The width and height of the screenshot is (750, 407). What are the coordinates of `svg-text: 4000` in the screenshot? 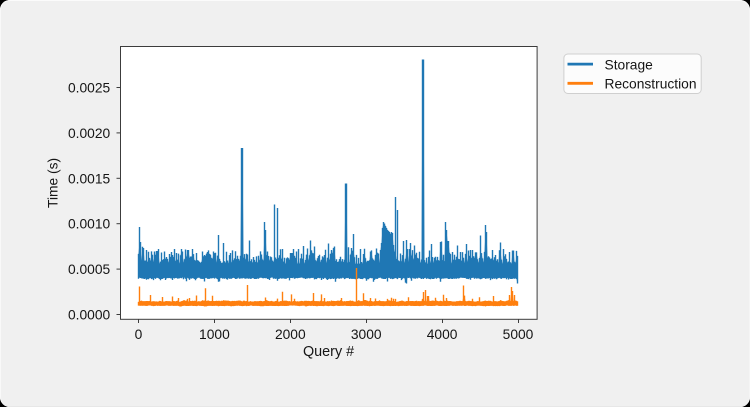 It's located at (442, 334).